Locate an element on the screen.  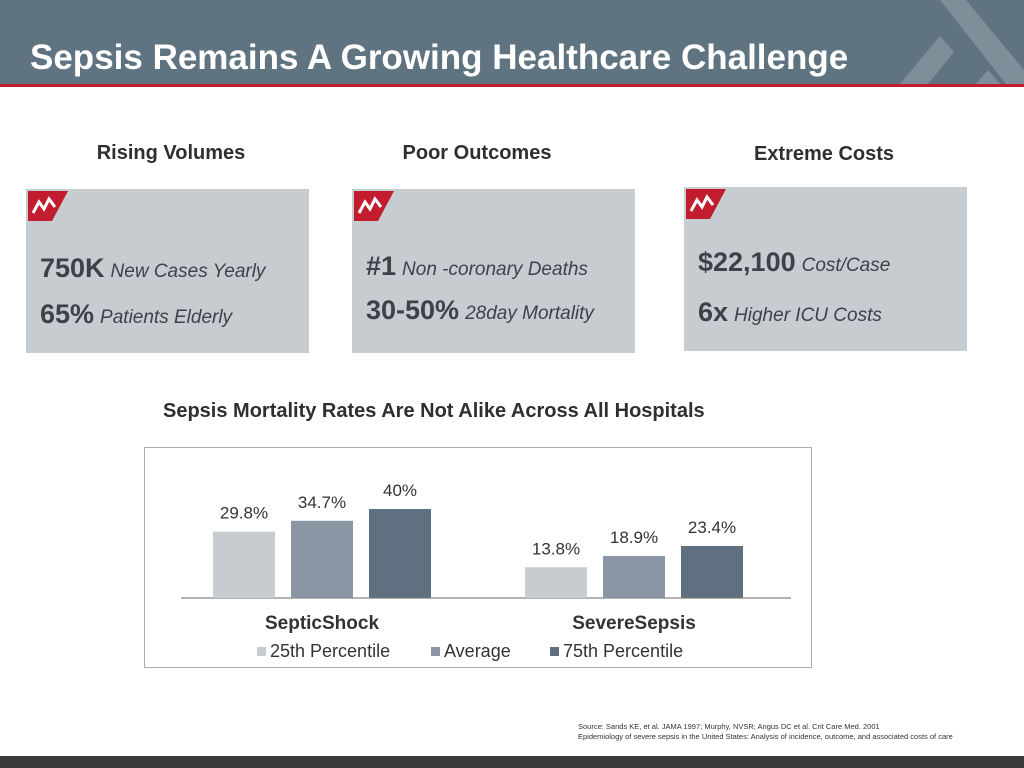
stat-row: 6x Higher ICU Costs is located at coordinates (790, 312).